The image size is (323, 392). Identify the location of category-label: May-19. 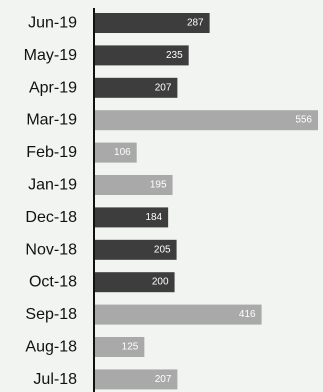
(50, 55).